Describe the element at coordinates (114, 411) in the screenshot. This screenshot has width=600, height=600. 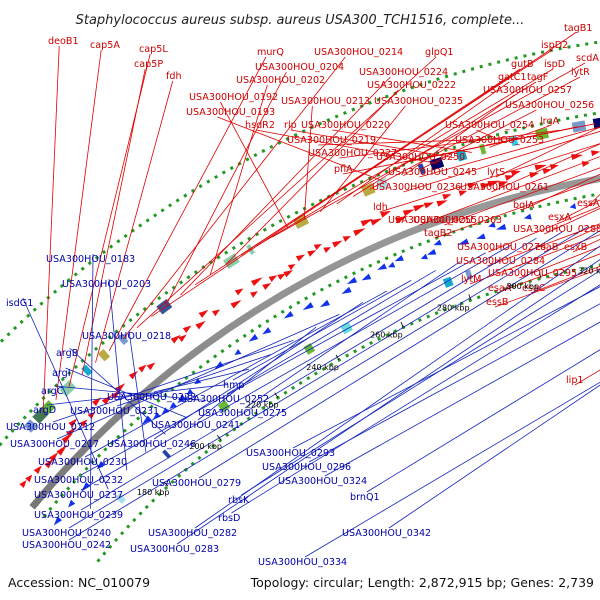
I see `reverse-gene-label: USA300HOU_0231` at that location.